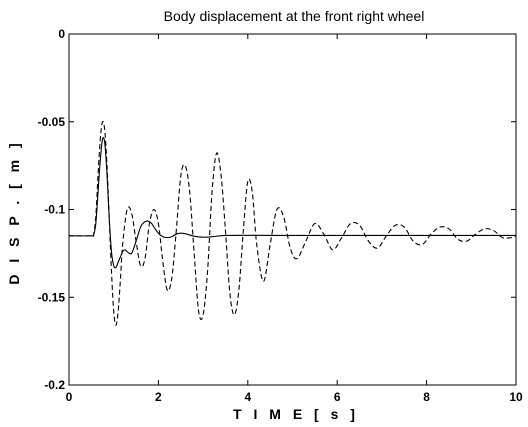 The height and width of the screenshot is (427, 528). I want to click on y-tick-label: -0.15, so click(52, 297).